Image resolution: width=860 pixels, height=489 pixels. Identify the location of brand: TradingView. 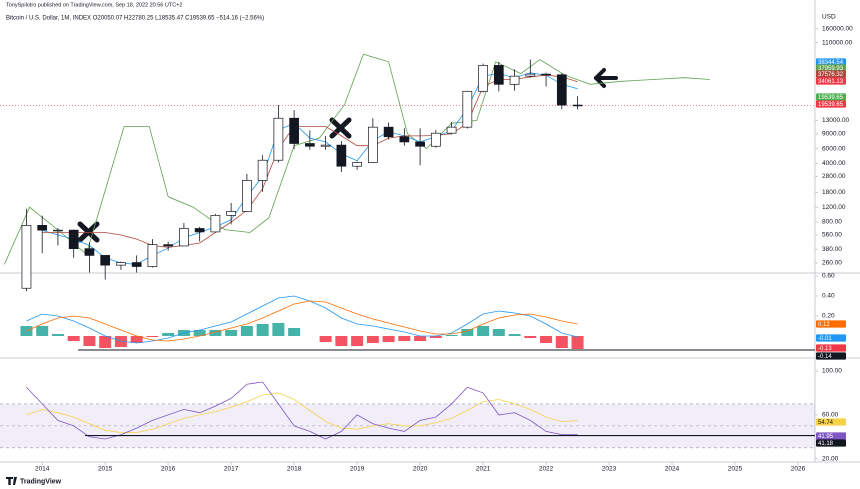
(34, 481).